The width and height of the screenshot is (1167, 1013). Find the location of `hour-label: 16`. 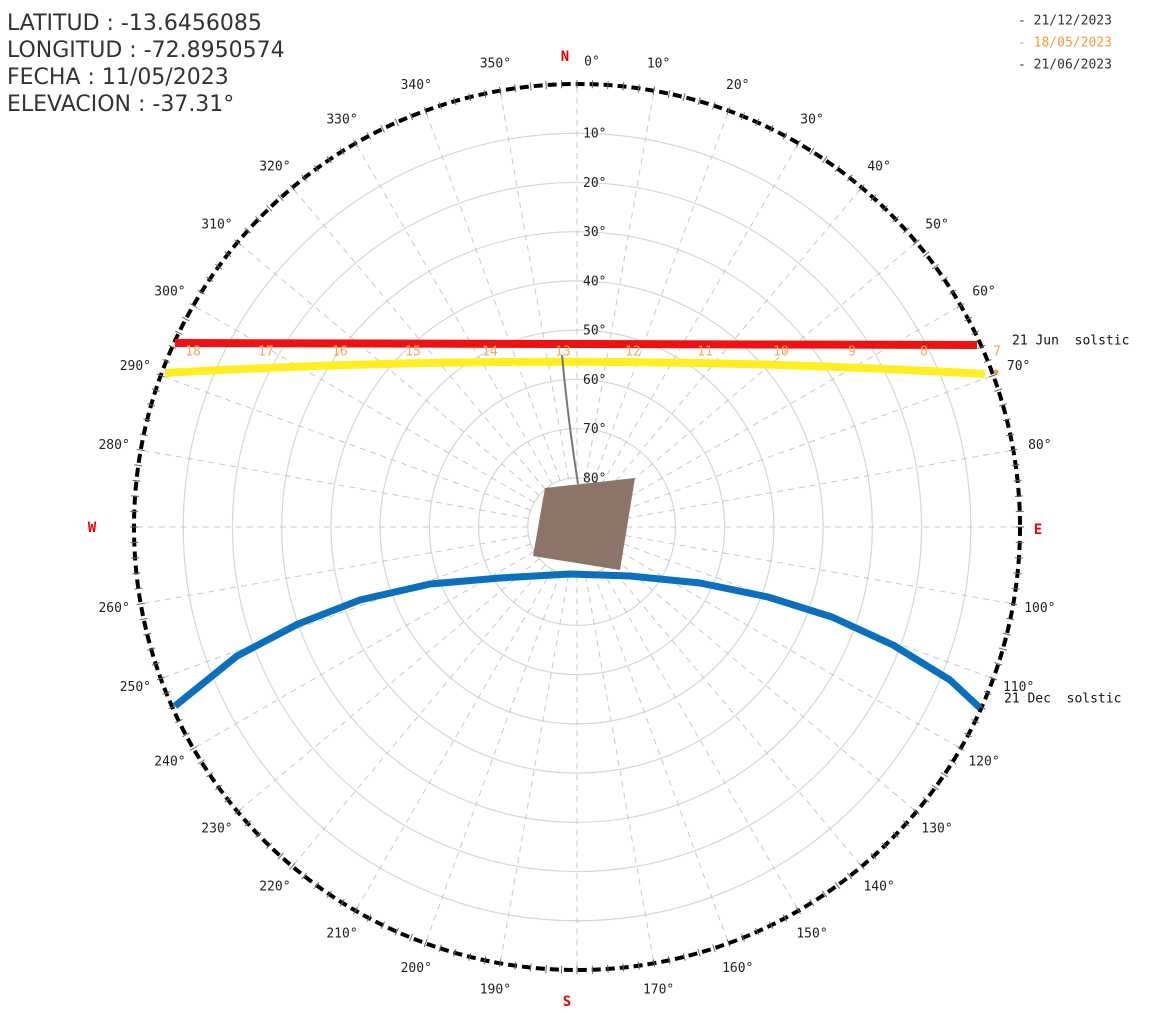

hour-label: 16 is located at coordinates (340, 352).